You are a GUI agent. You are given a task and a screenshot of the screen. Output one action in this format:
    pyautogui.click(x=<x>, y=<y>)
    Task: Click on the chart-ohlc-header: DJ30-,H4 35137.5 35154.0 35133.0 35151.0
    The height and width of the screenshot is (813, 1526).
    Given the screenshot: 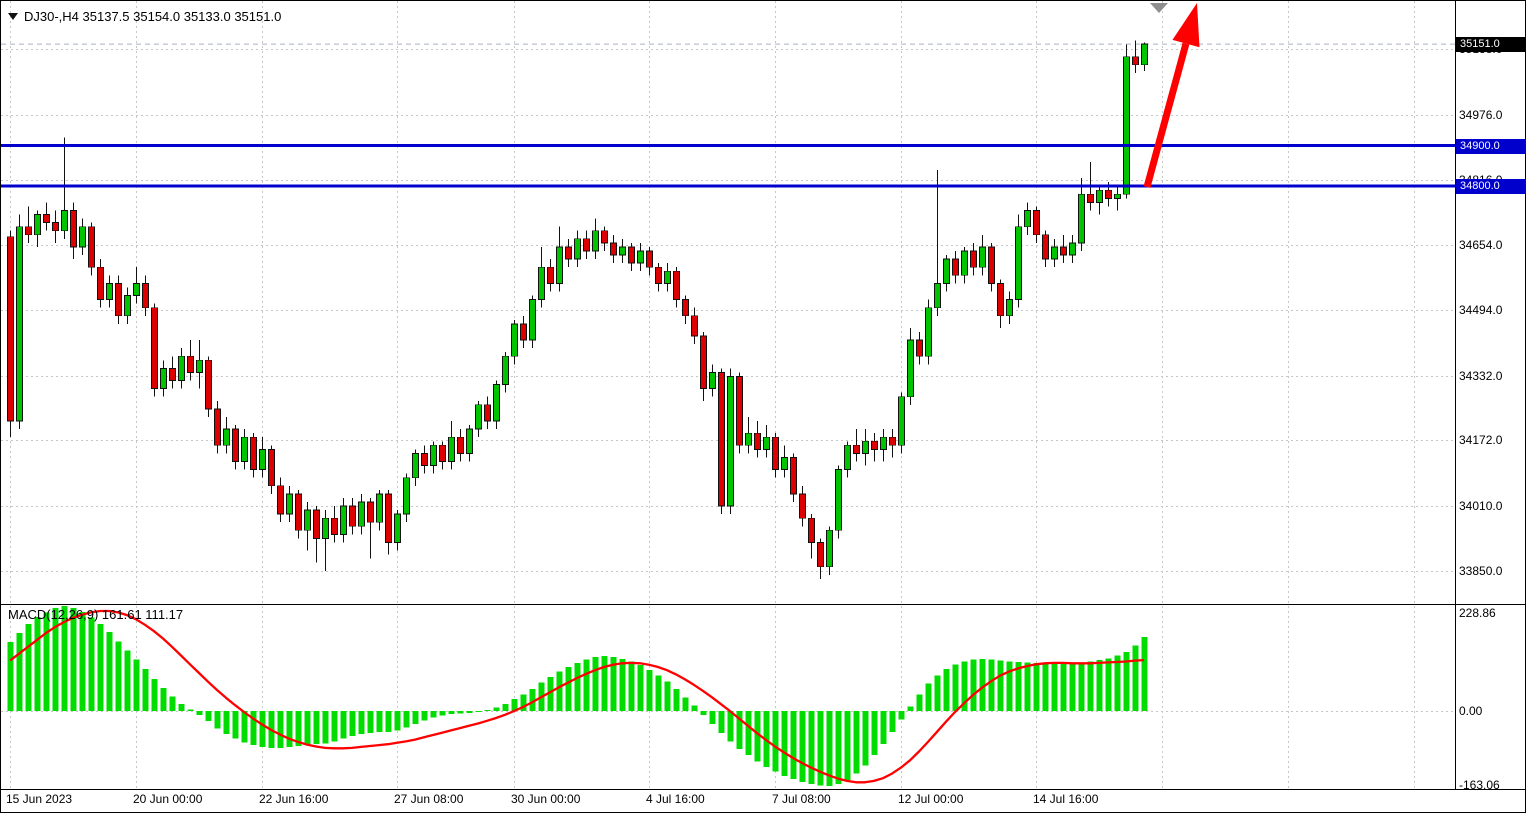 What is the action you would take?
    pyautogui.click(x=144, y=16)
    